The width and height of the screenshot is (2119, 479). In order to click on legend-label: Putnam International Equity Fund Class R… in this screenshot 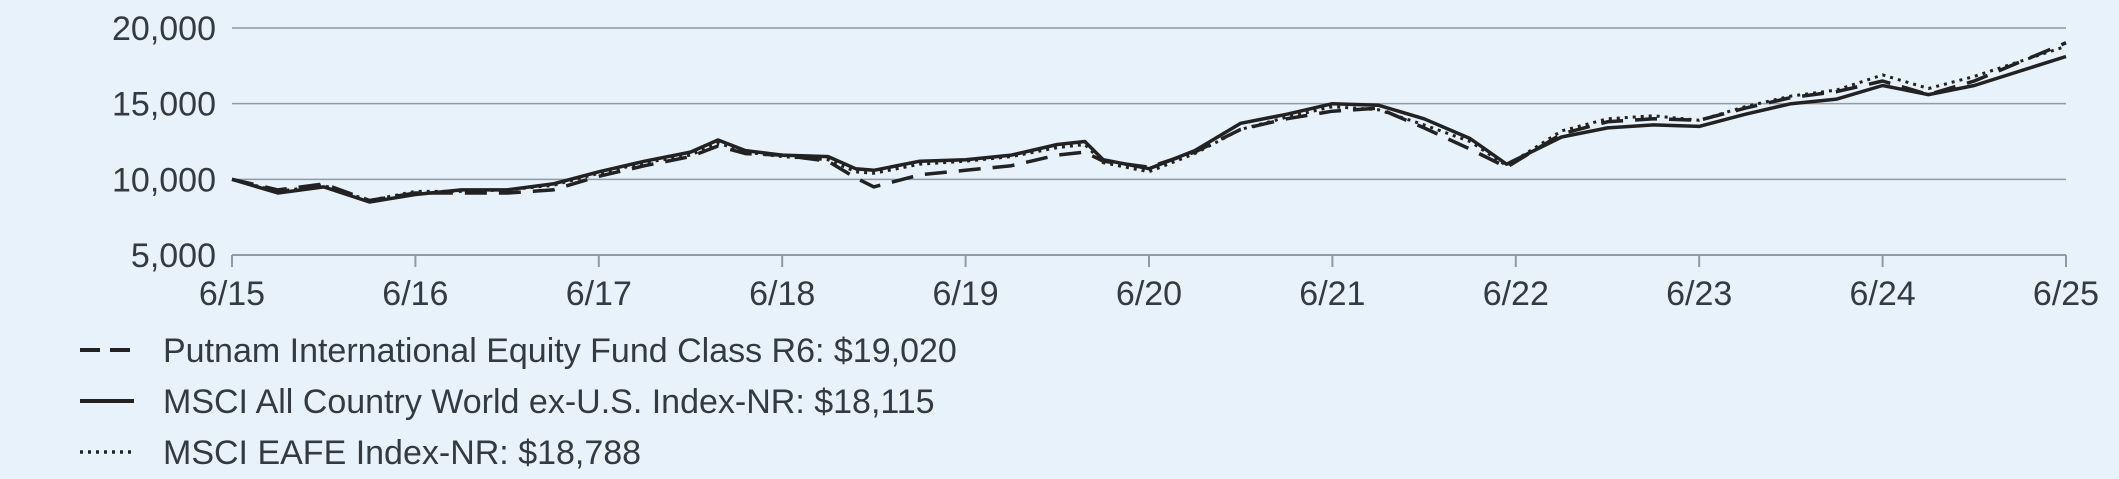, I will do `click(560, 351)`.